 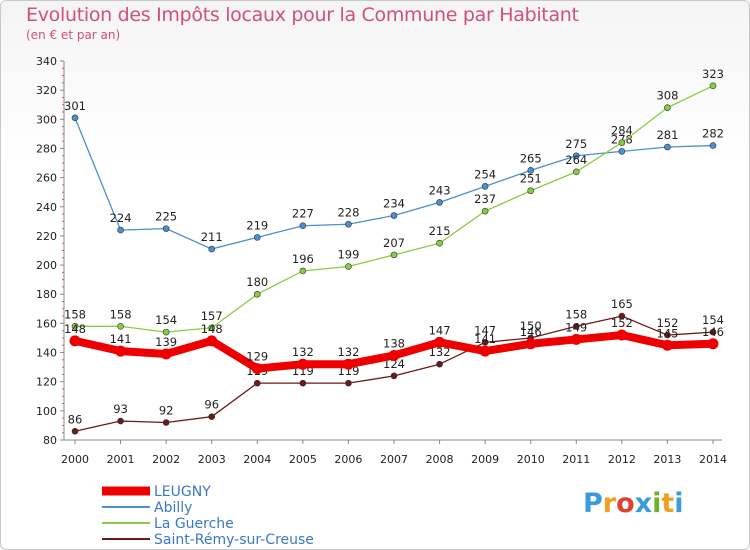 What do you see at coordinates (75, 459) in the screenshot?
I see `x-tick-label: 2000` at bounding box center [75, 459].